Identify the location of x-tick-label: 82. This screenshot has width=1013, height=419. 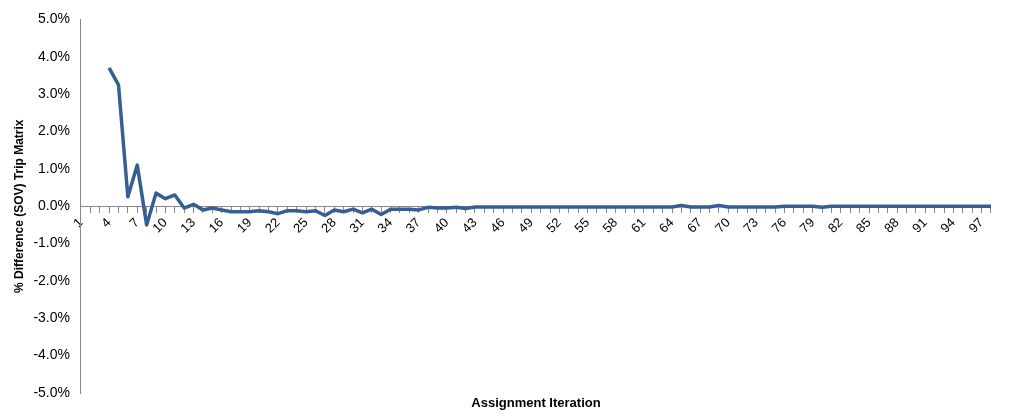
(835, 225).